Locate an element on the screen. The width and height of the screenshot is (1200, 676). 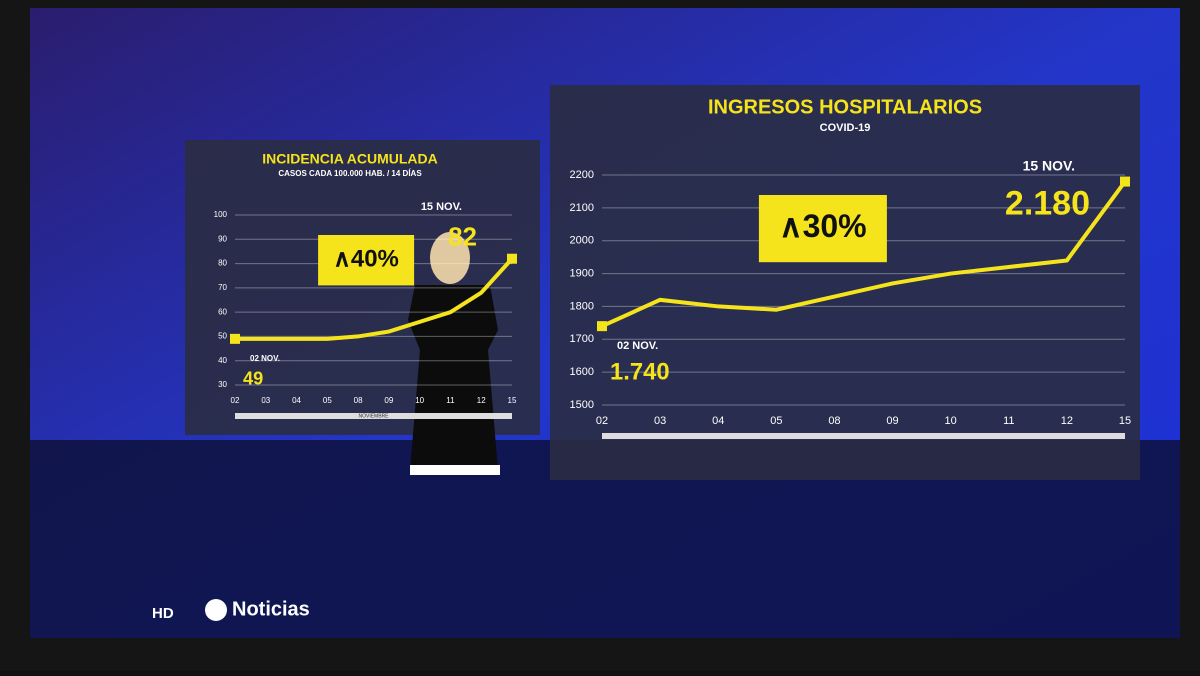
hd-label: HD is located at coordinates (163, 613).